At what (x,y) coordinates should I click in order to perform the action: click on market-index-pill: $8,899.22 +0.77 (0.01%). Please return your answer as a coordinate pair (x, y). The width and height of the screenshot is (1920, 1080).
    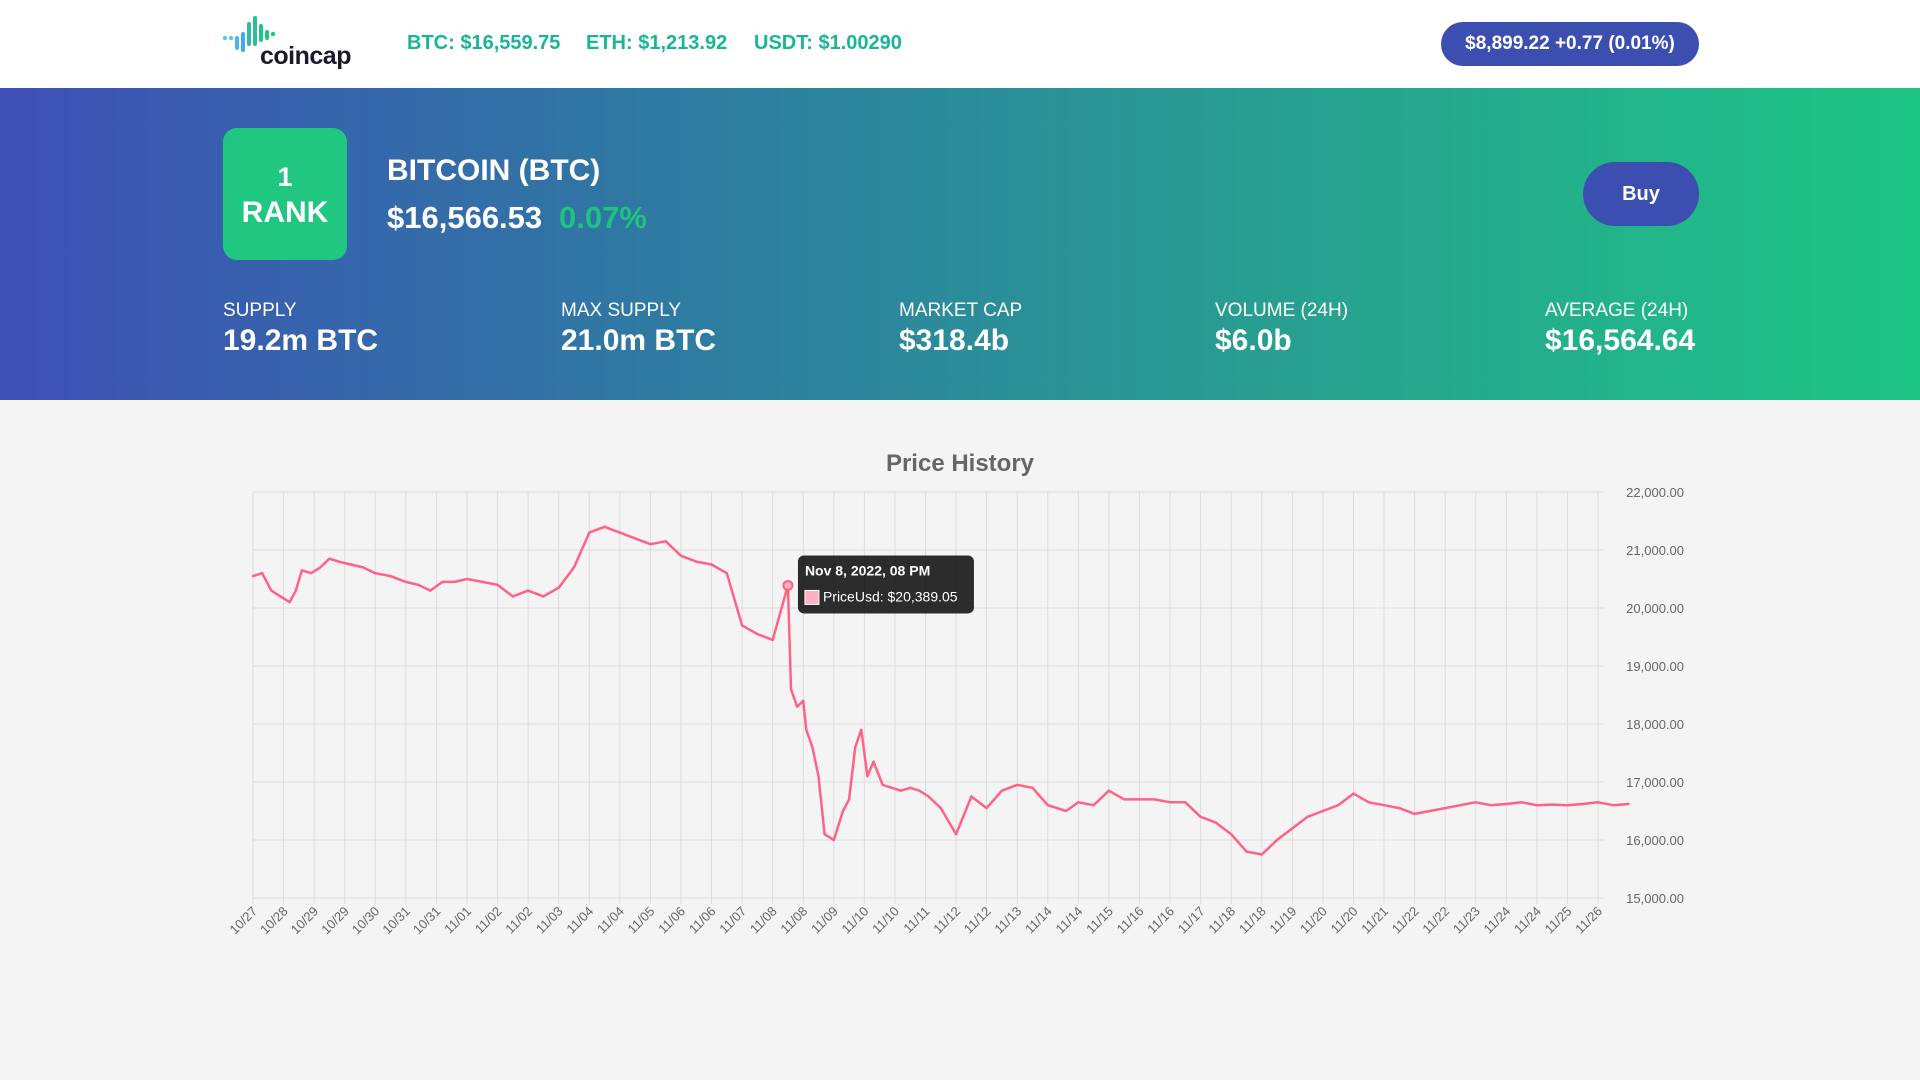
    Looking at the image, I should click on (1570, 44).